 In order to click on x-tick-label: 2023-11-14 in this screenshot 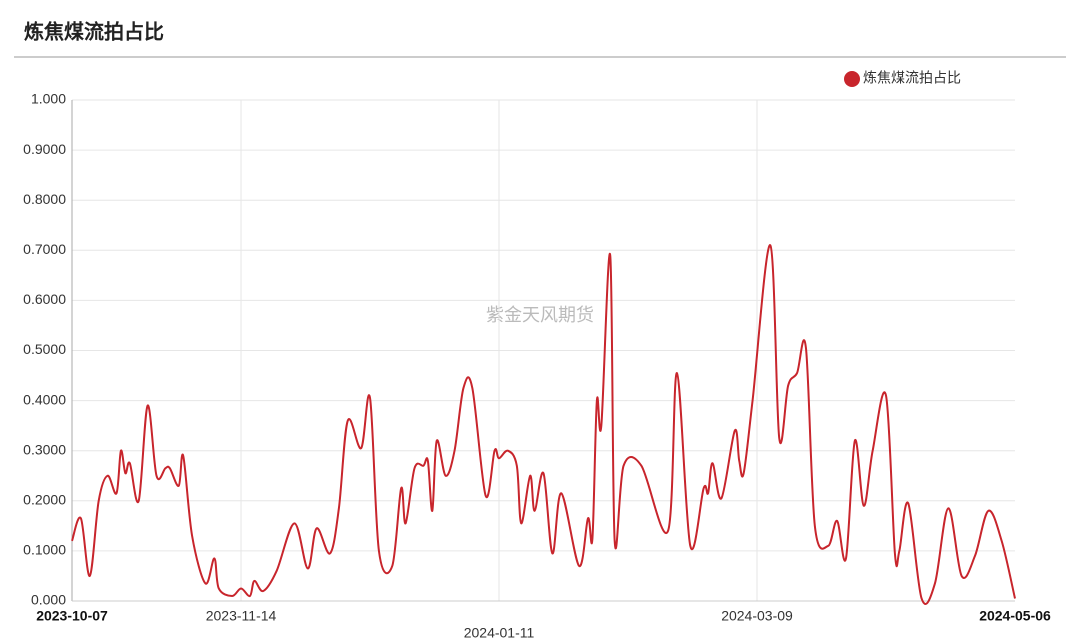, I will do `click(241, 616)`.